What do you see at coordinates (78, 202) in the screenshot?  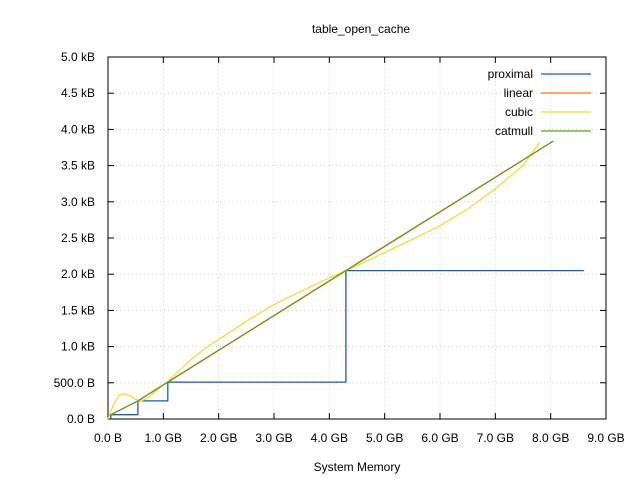 I see `y-tick-label: 3.0 kB` at bounding box center [78, 202].